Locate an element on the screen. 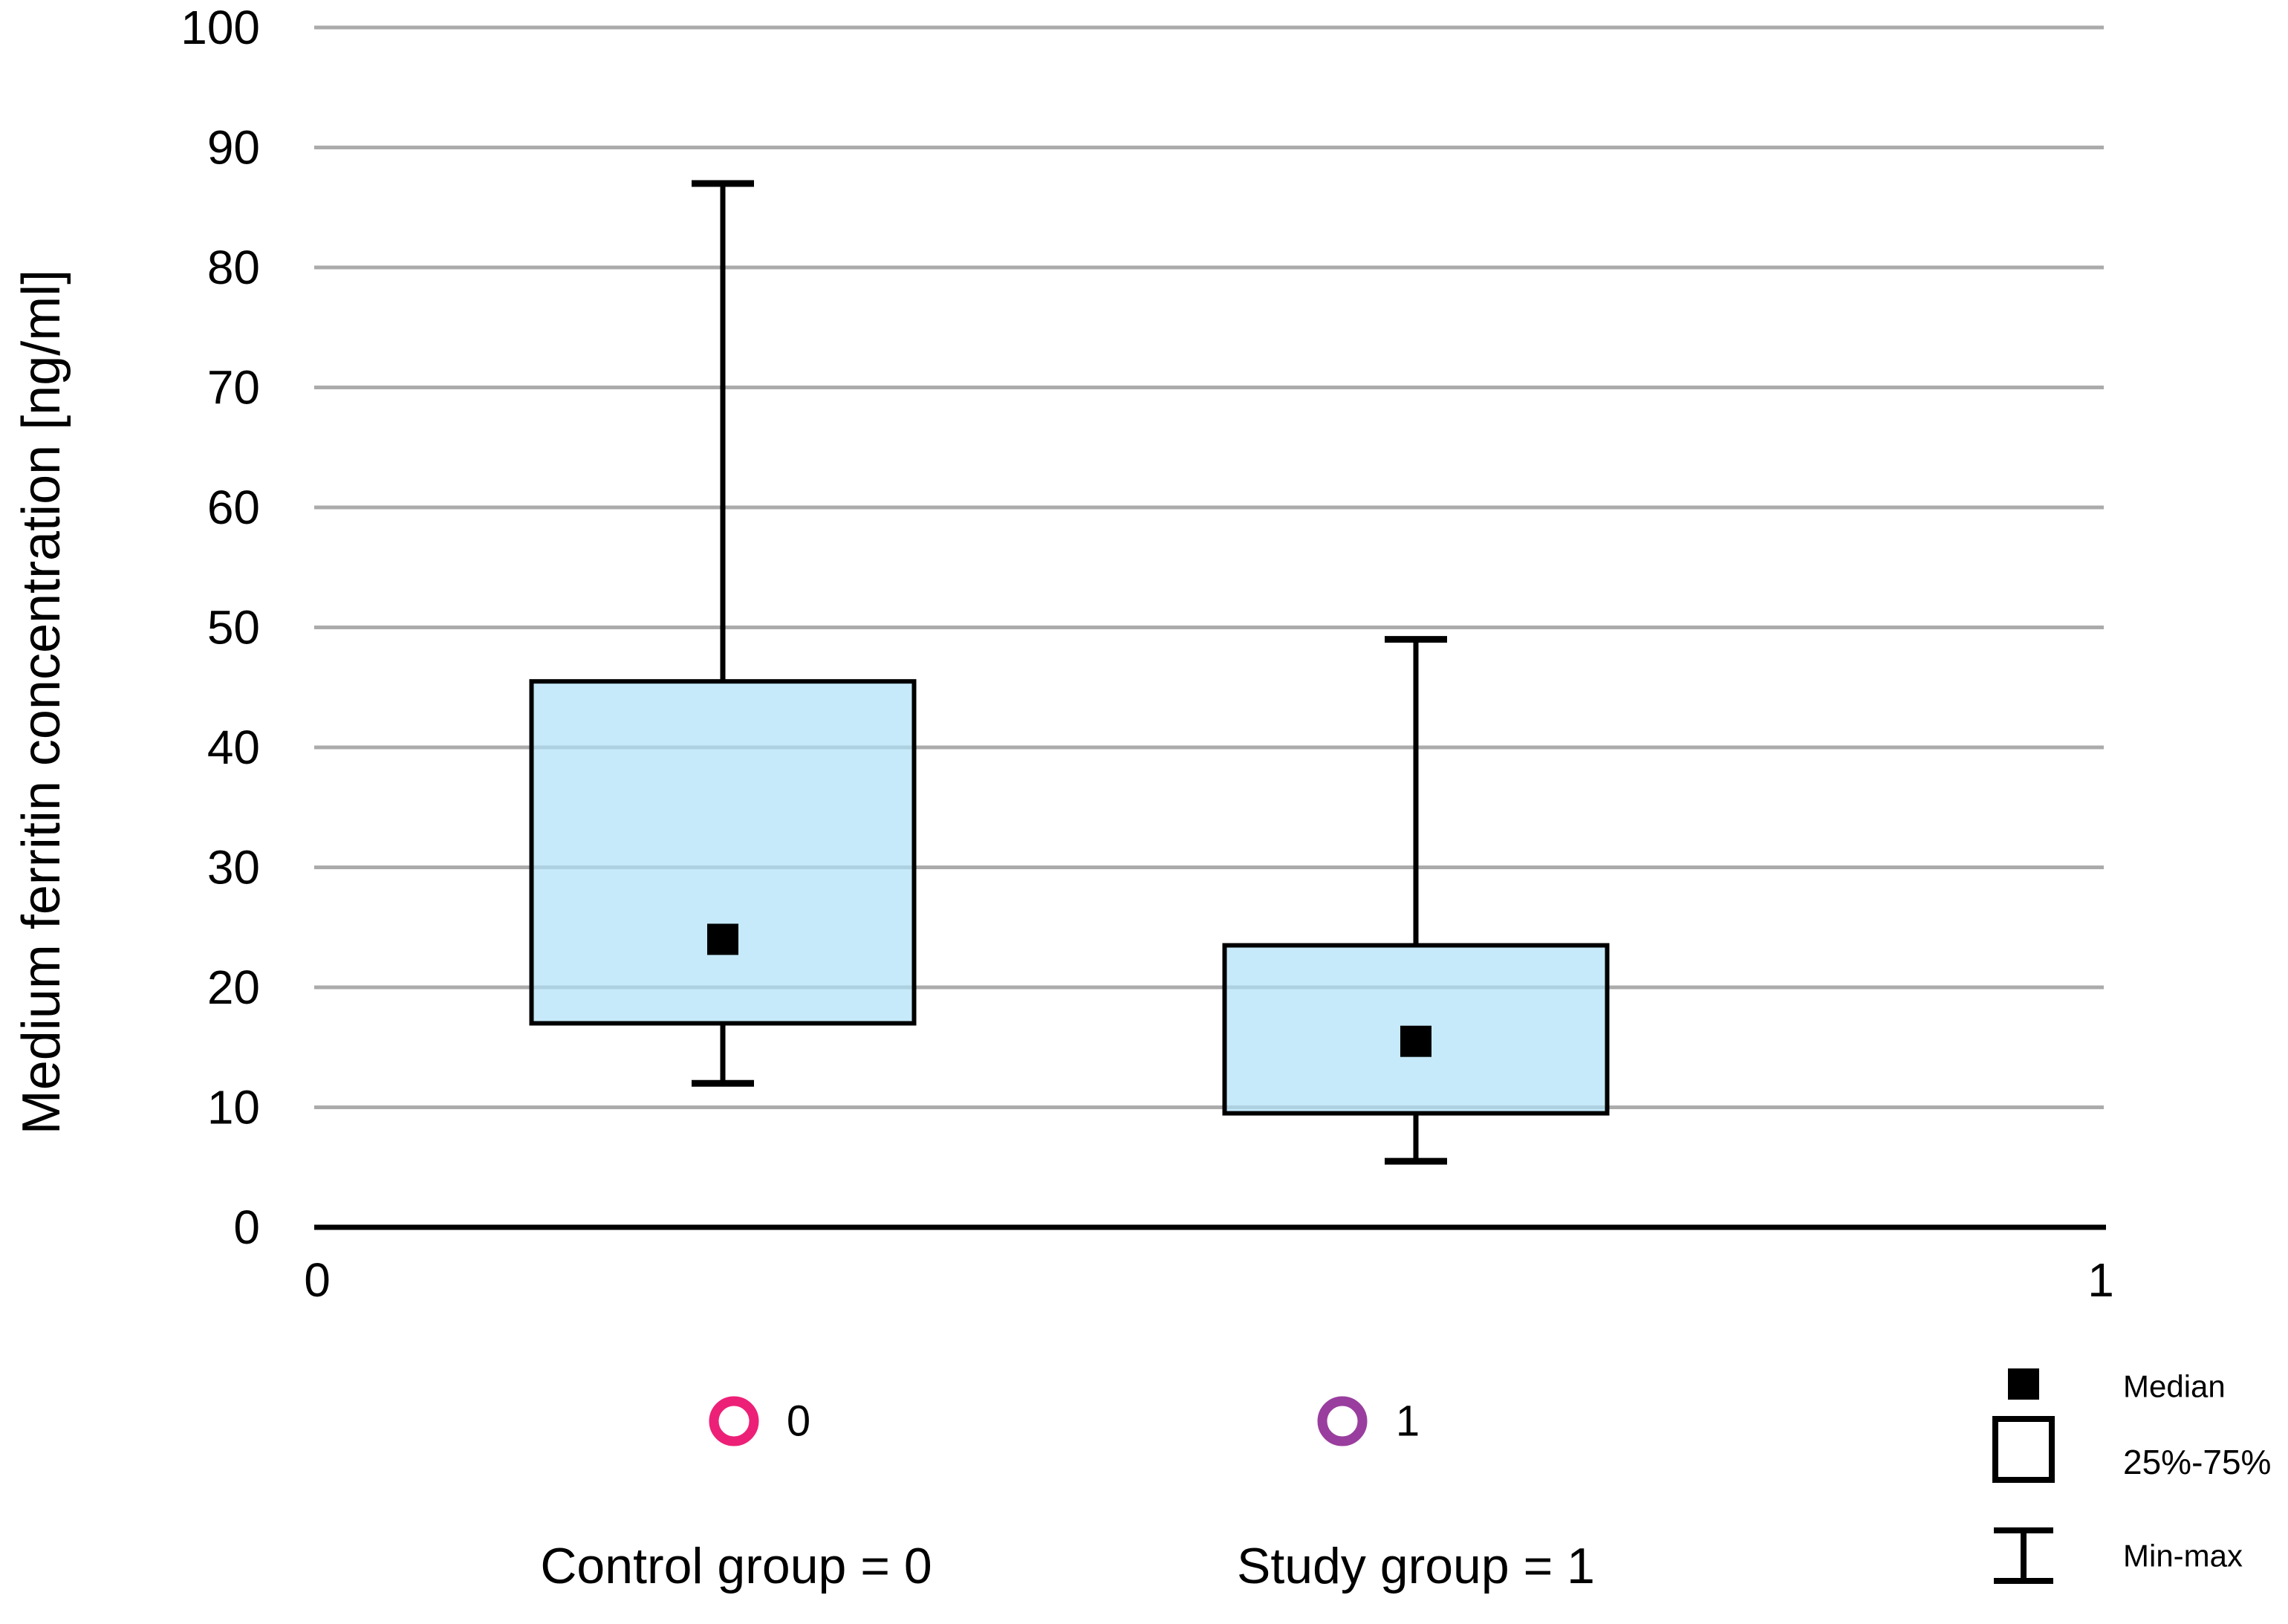 The height and width of the screenshot is (1624, 2288). group-marker-label-0: 0 is located at coordinates (798, 1421).